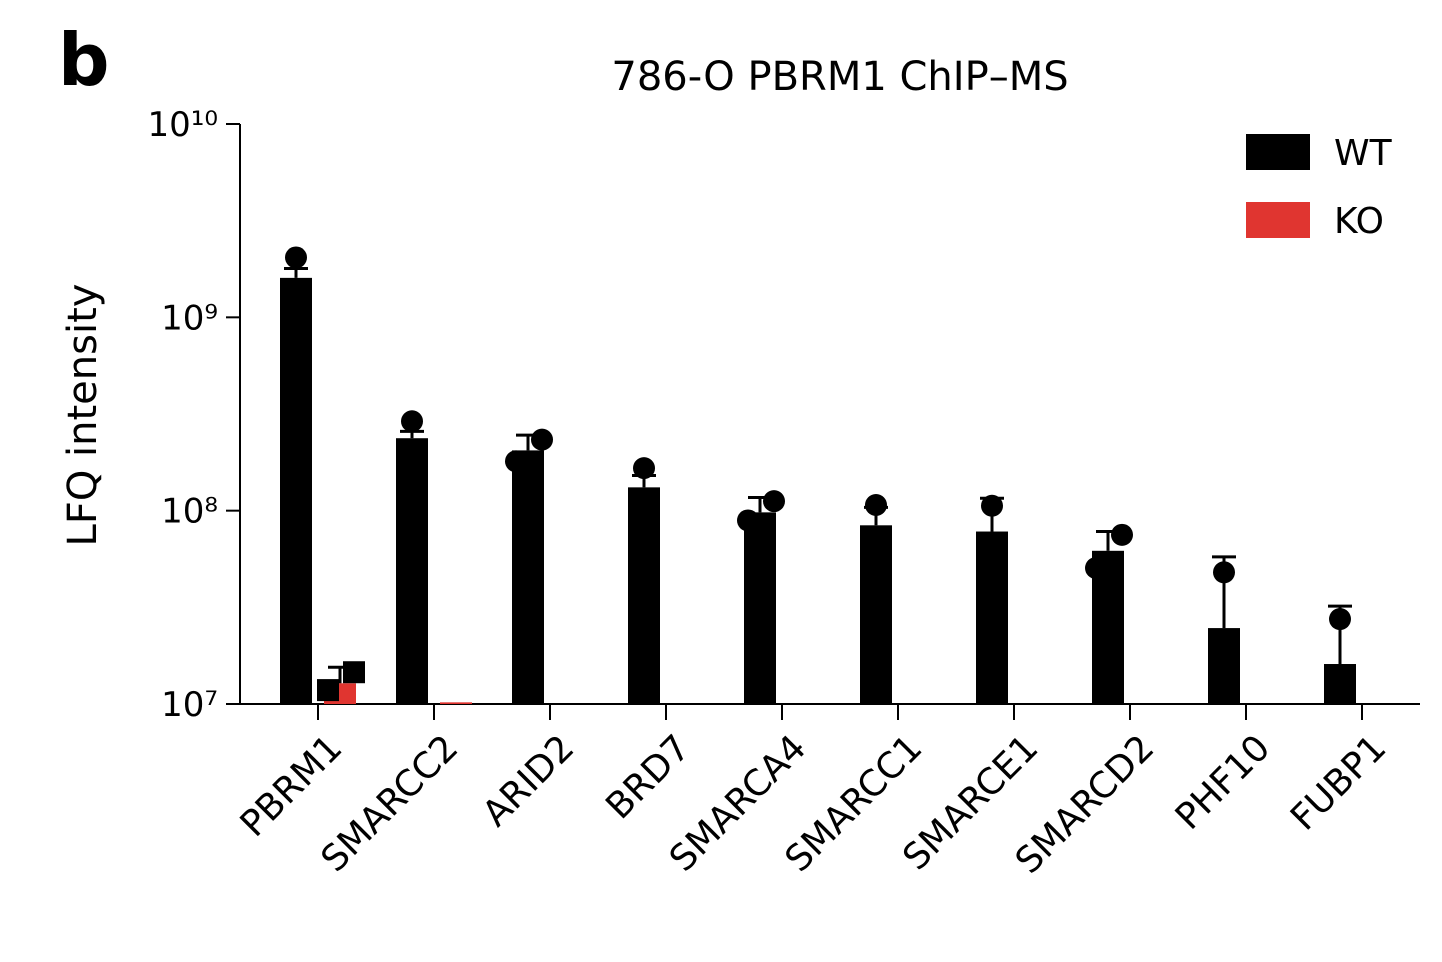  Describe the element at coordinates (1363, 153) in the screenshot. I see `legend-label: WT` at that location.